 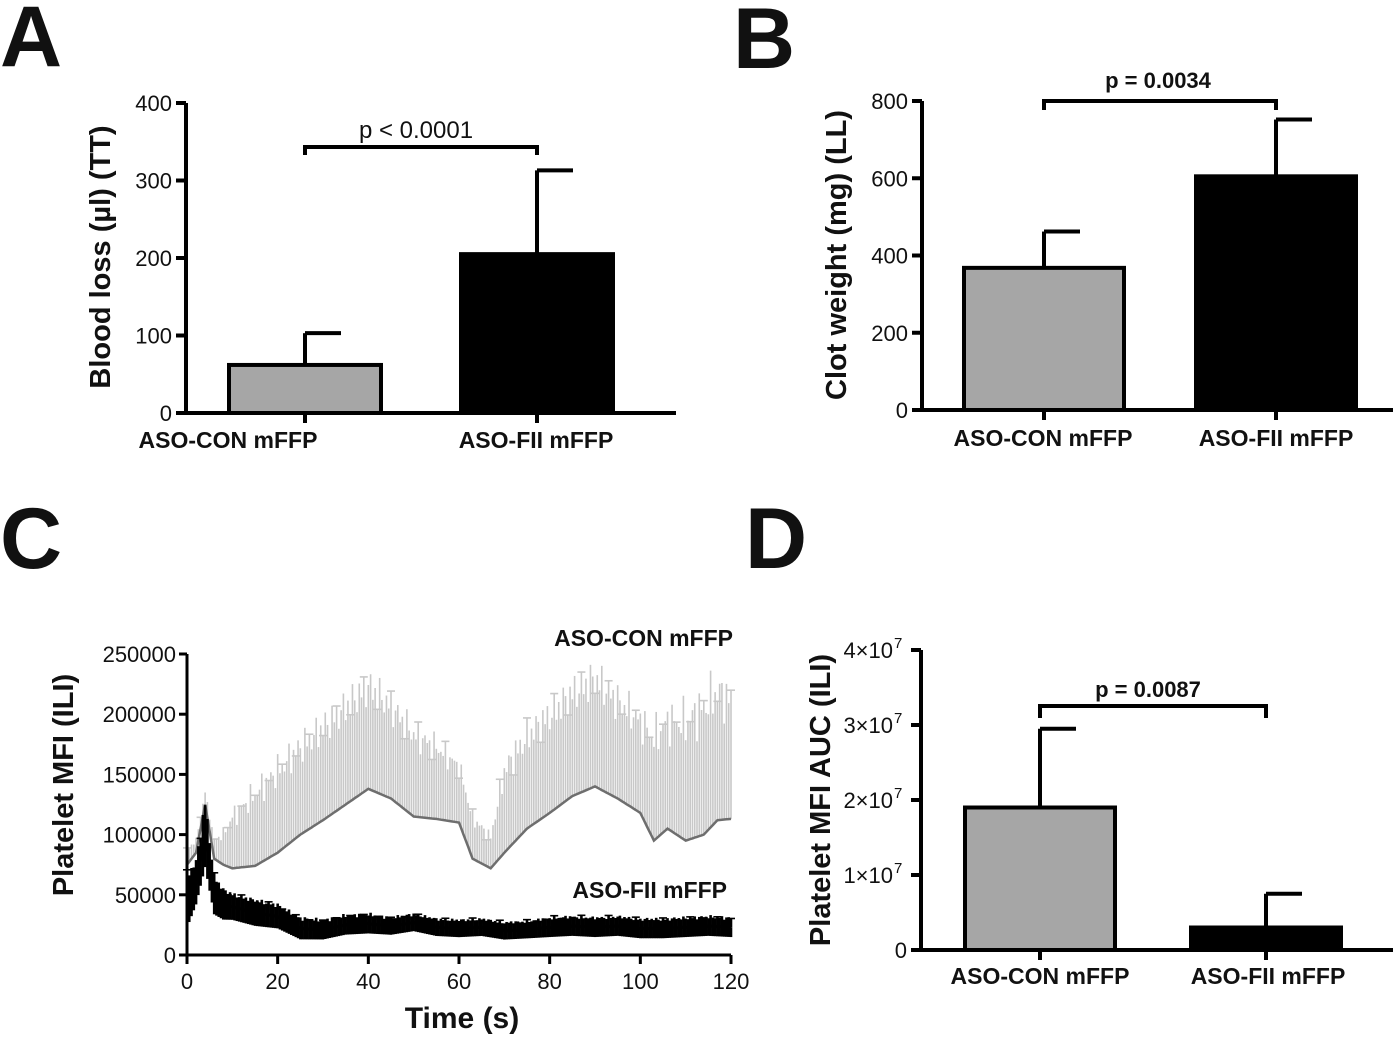 I want to click on panel-letter-c: C, so click(x=31, y=539).